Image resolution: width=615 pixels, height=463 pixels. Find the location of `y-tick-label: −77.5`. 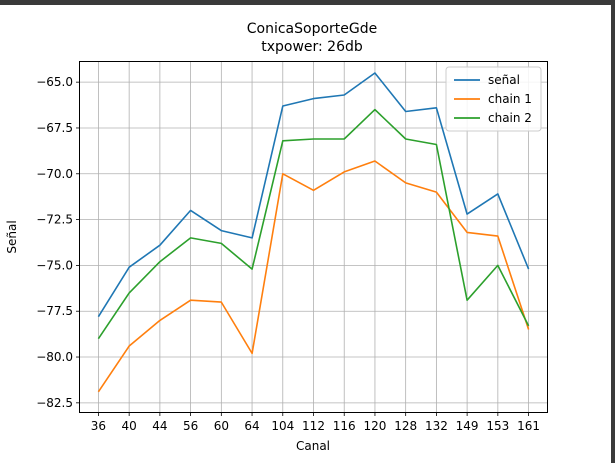

y-tick-label: −77.5 is located at coordinates (54, 311).